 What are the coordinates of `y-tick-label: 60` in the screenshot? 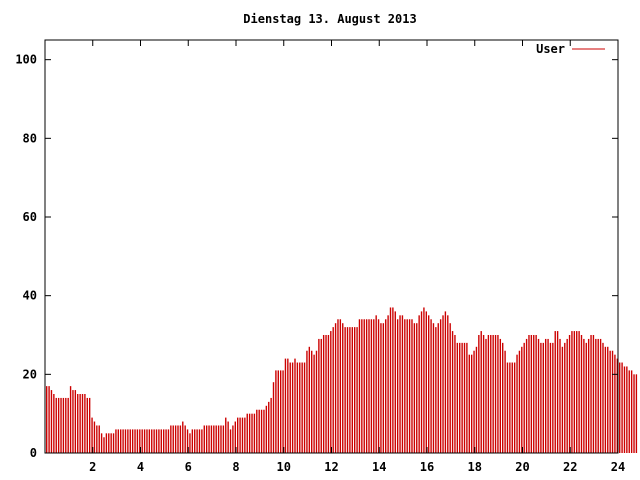 It's located at (30, 217).